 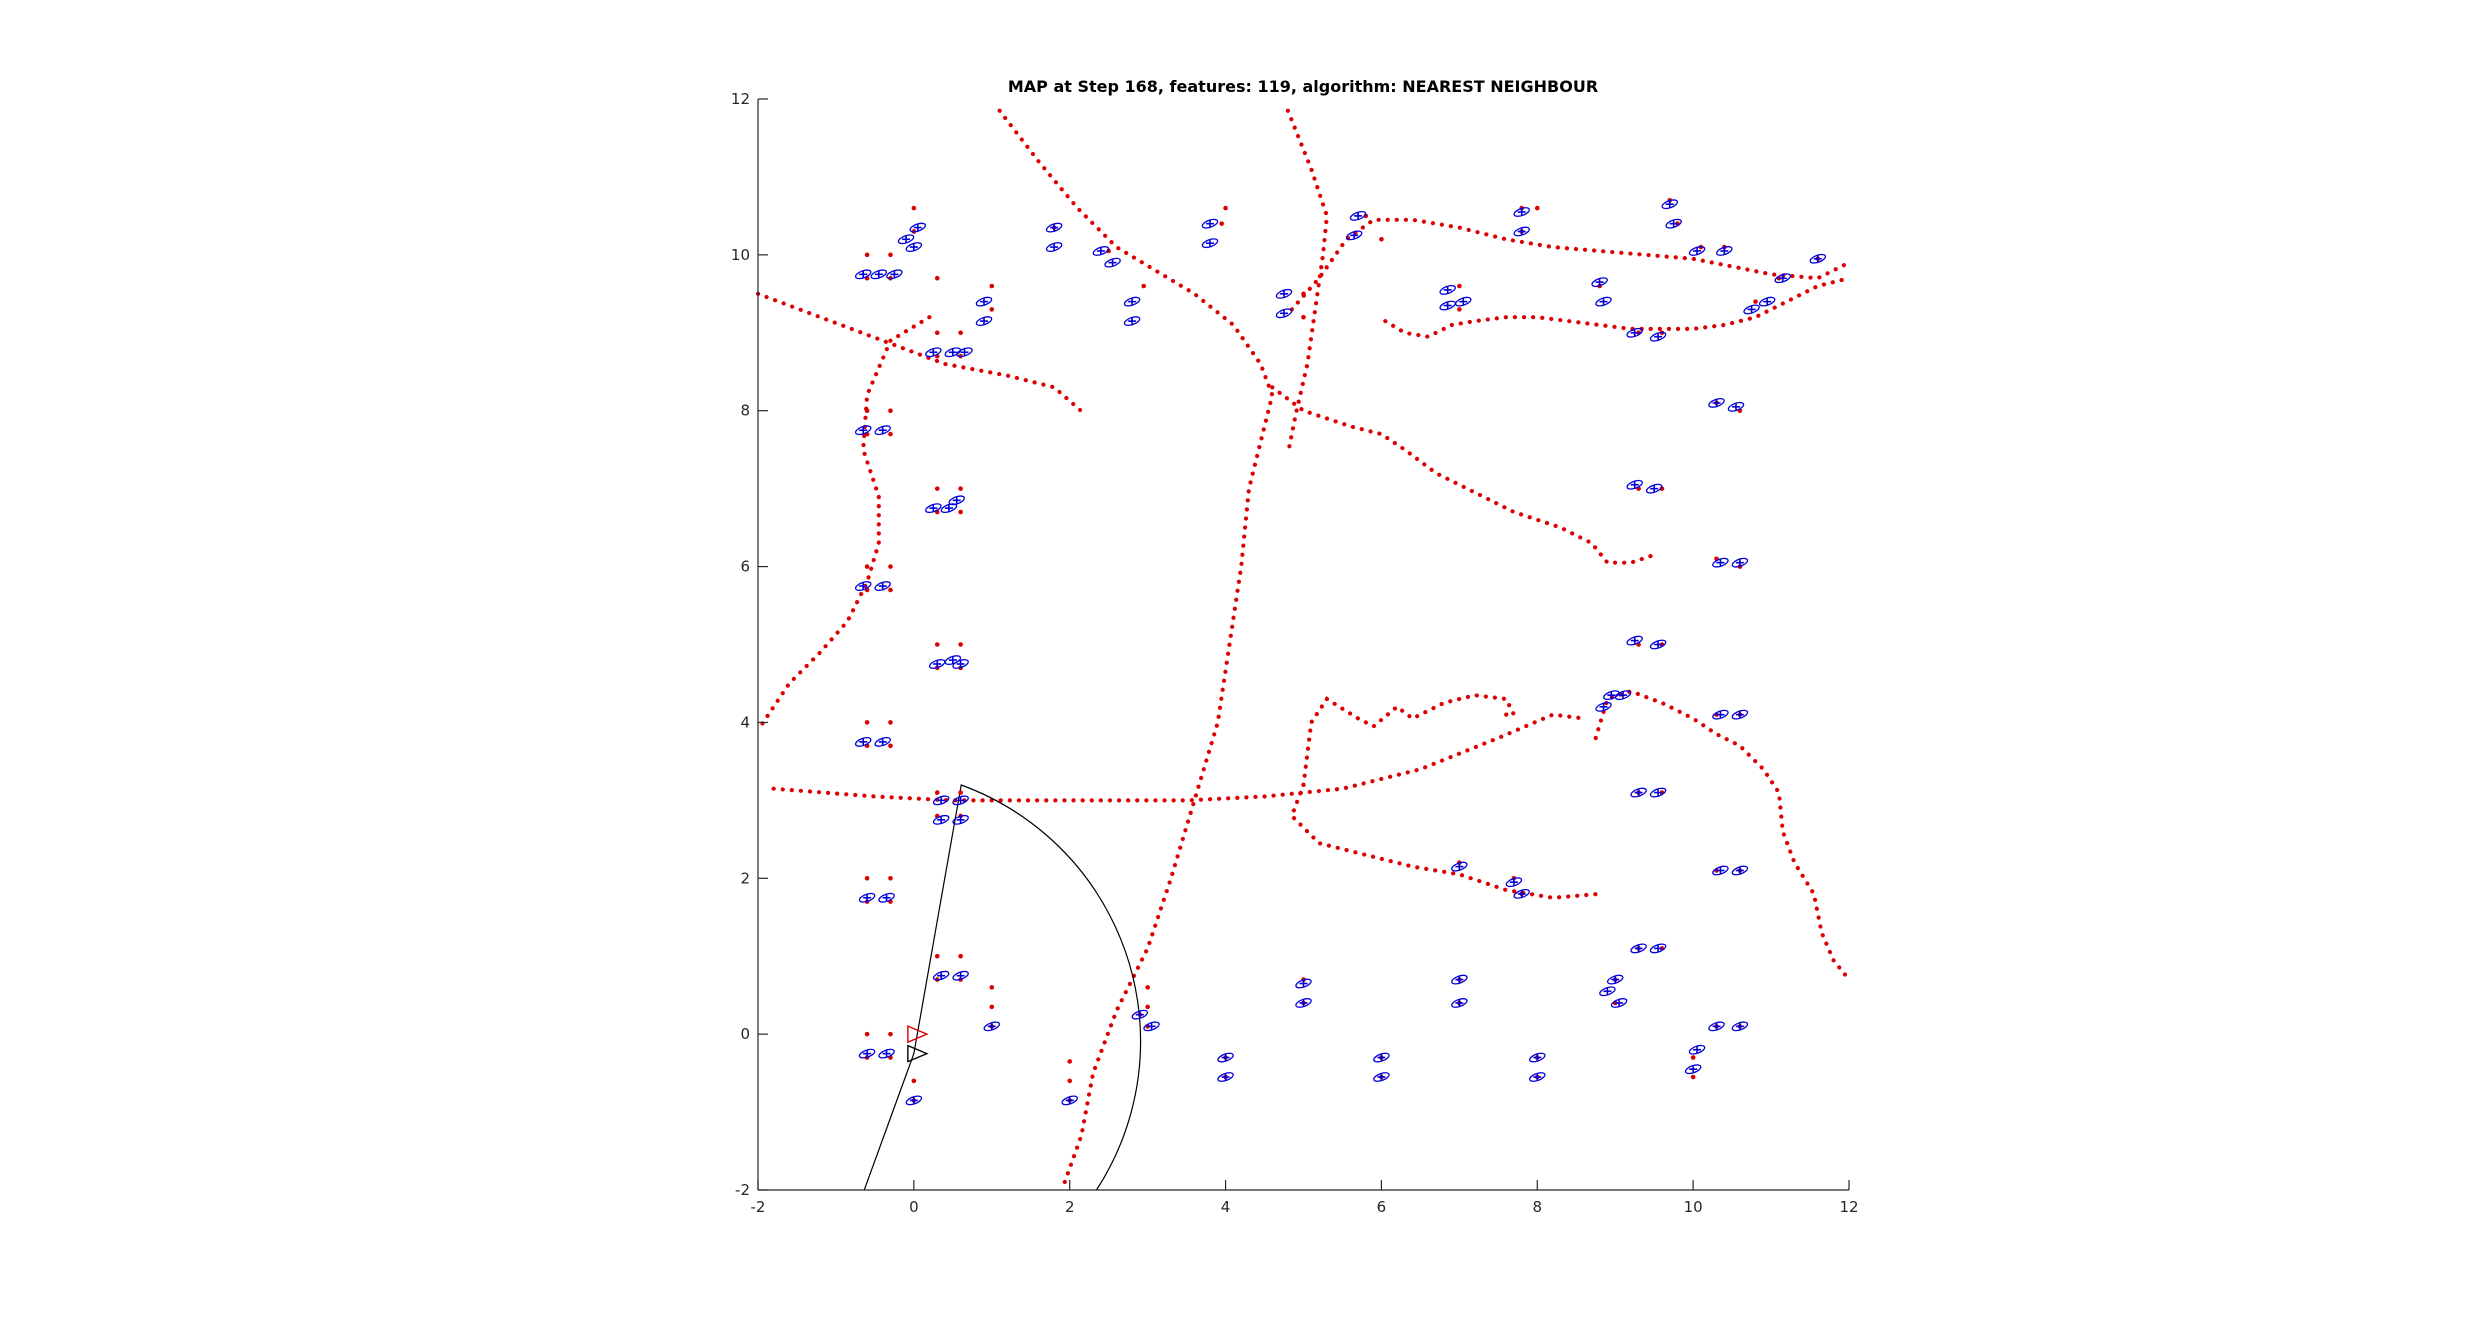 I want to click on y-tick-label-0: -2, so click(x=742, y=1190).